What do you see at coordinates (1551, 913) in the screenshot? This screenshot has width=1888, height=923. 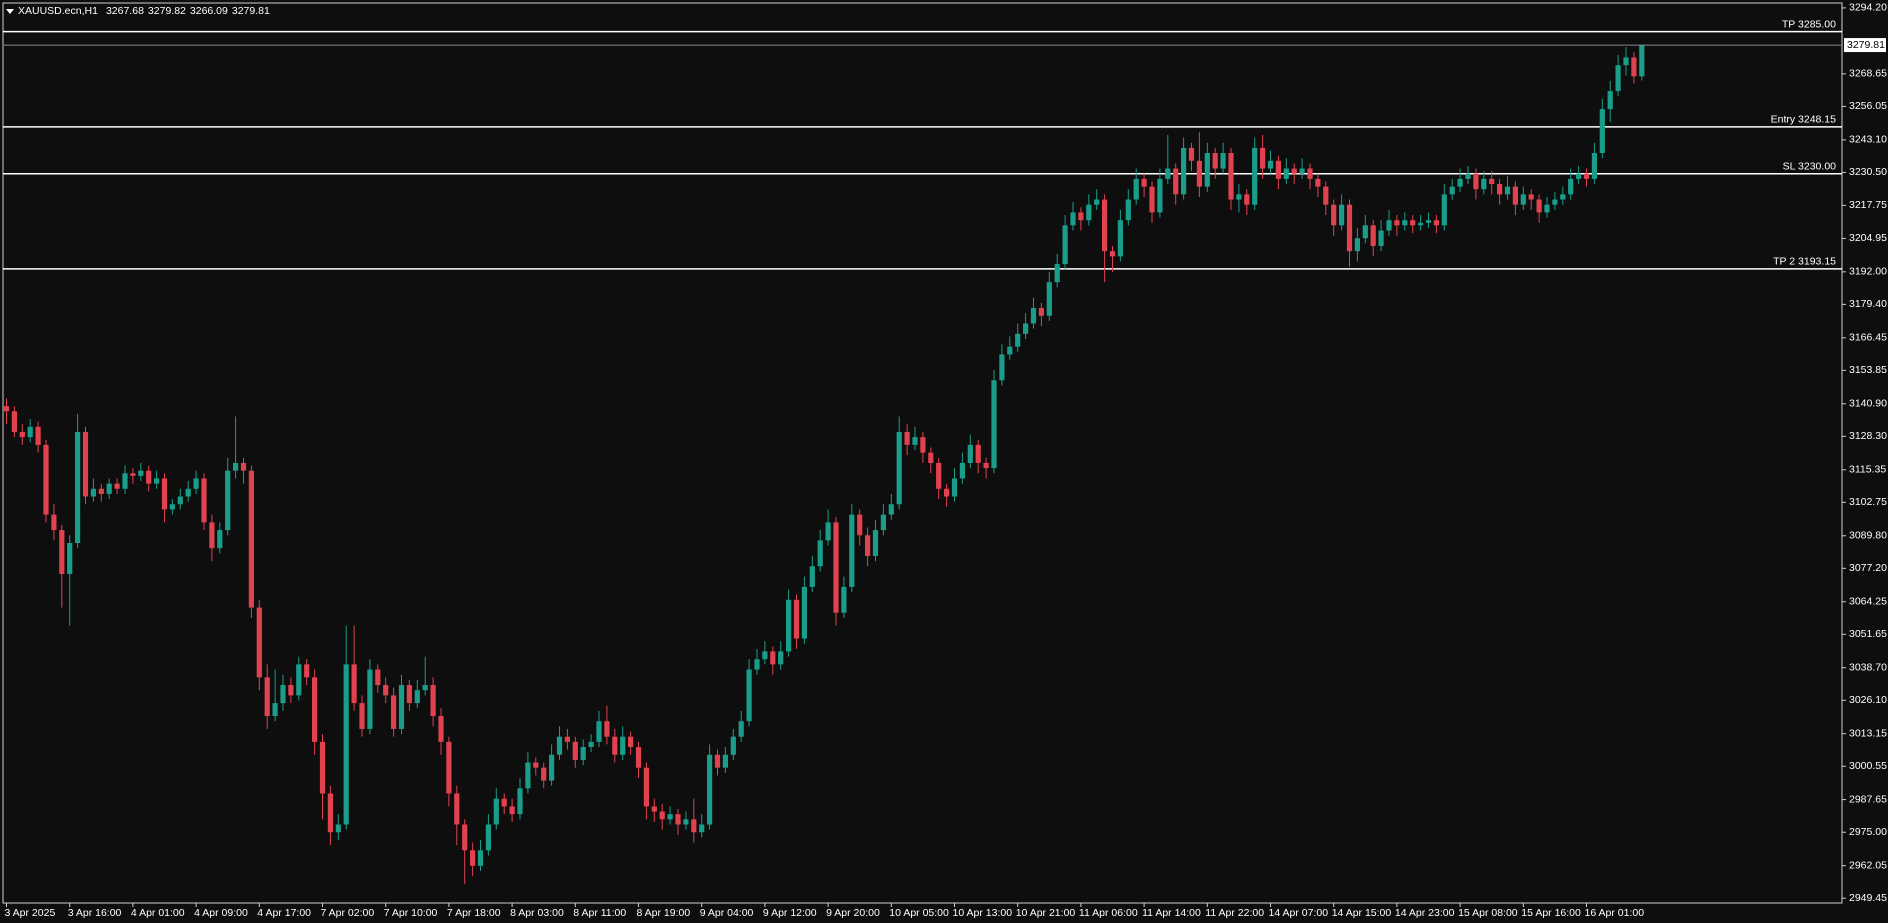 I see `x-tick-label: 15 Apr 16:00` at bounding box center [1551, 913].